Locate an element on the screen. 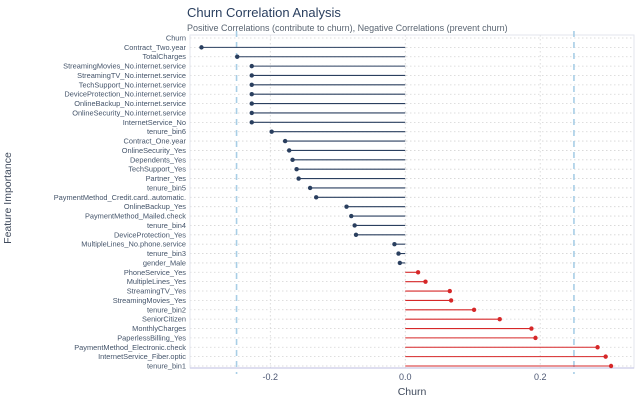 The width and height of the screenshot is (640, 402). category-label: SeniorCitizen is located at coordinates (164, 319).